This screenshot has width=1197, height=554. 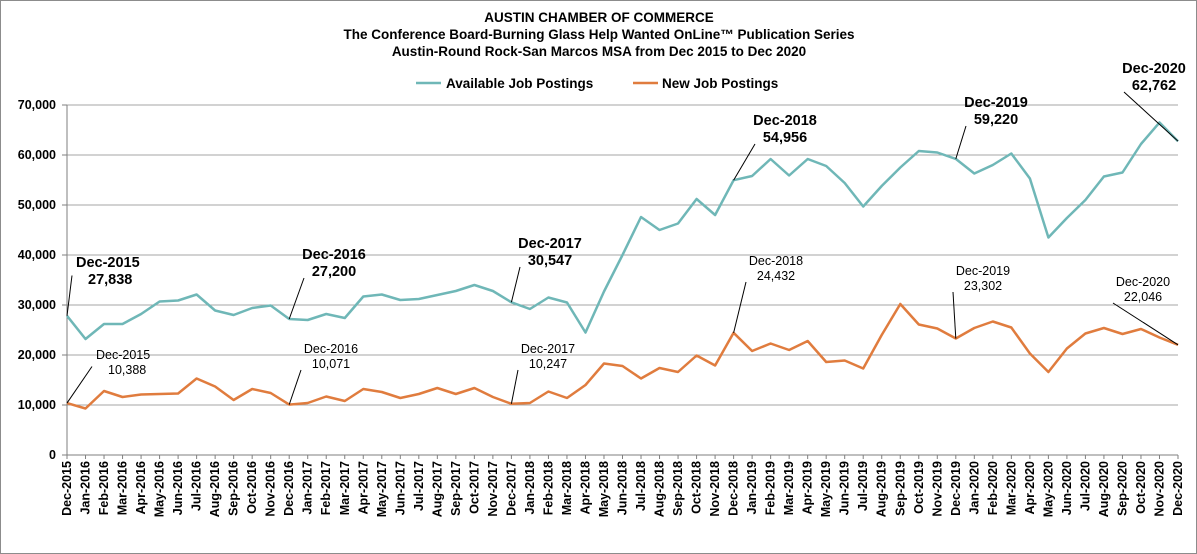 I want to click on x-tick-label: Feb-2020, so click(x=993, y=488).